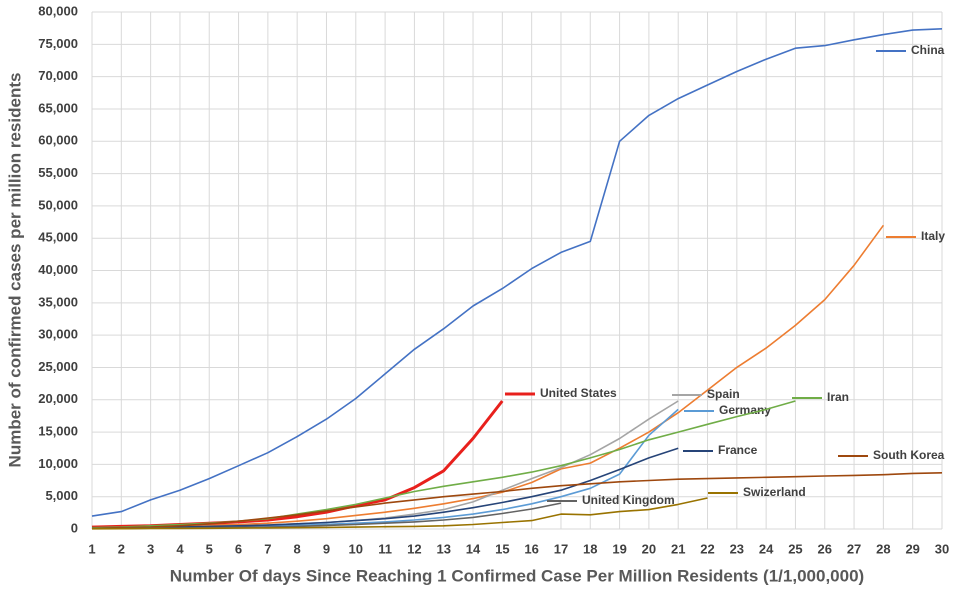 This screenshot has width=959, height=591. I want to click on x-tick-label: 28, so click(883, 548).